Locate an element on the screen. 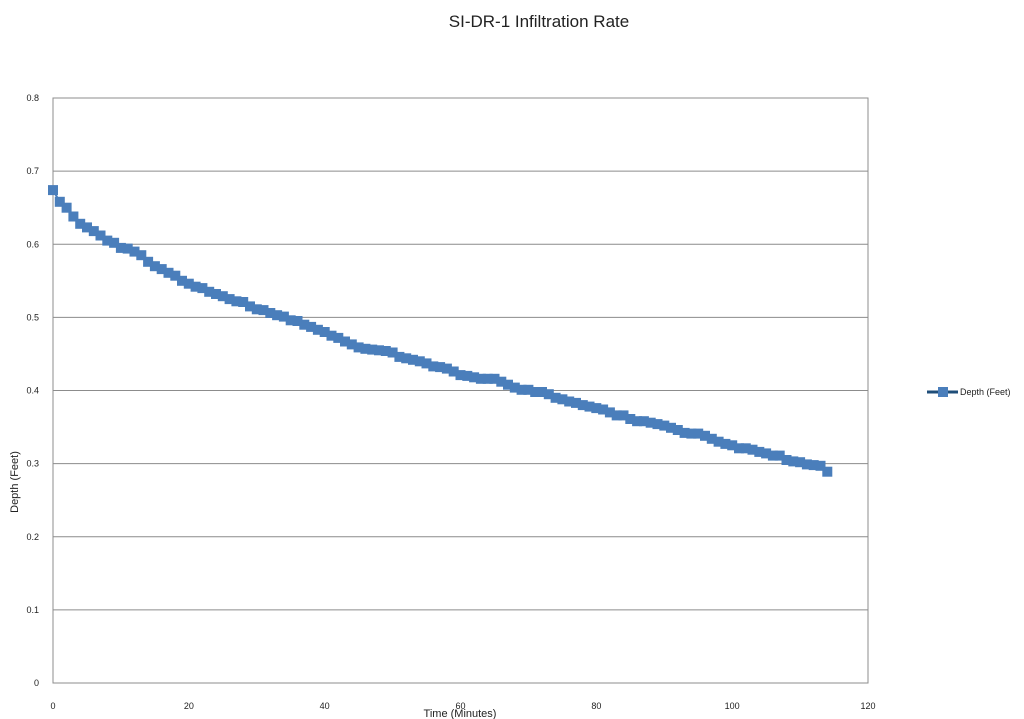 This screenshot has height=719, width=1024. y-tick-label: 0.3 is located at coordinates (32, 464).